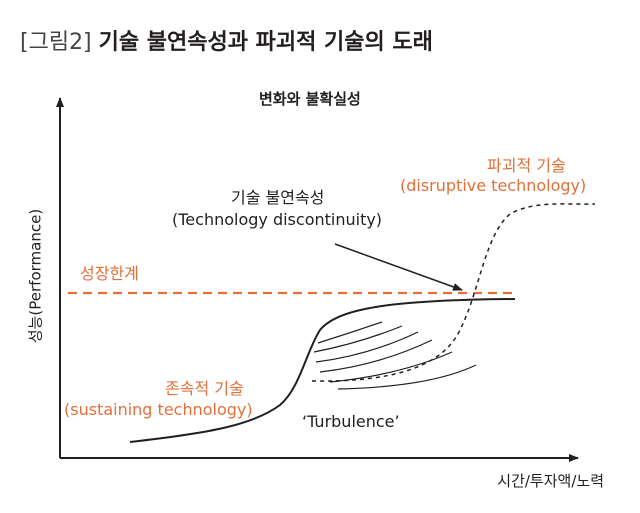  What do you see at coordinates (109, 273) in the screenshot?
I see `performance-limit-label: 성장한계` at bounding box center [109, 273].